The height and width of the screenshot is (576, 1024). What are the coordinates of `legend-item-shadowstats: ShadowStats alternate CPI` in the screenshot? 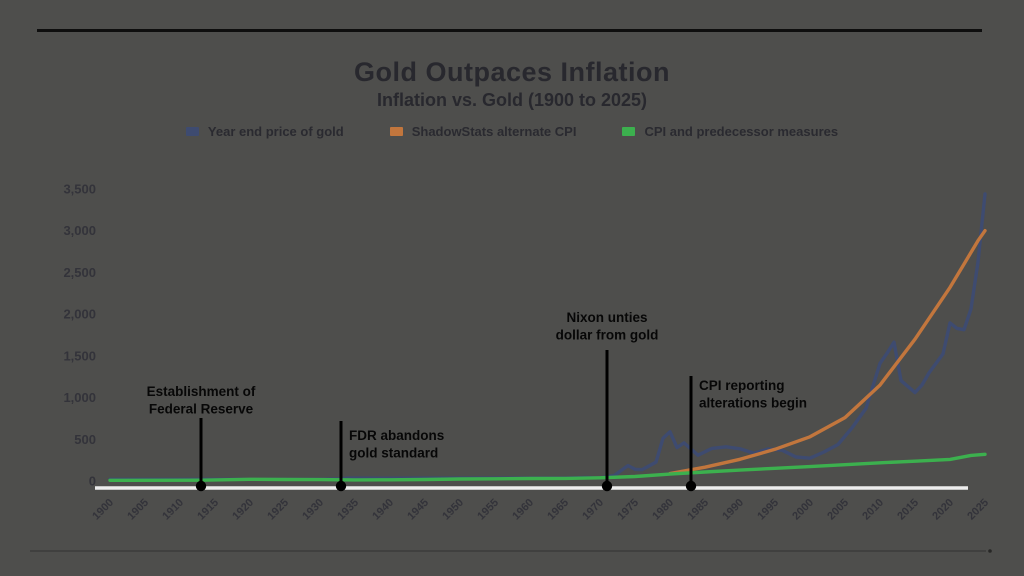 It's located at (483, 131).